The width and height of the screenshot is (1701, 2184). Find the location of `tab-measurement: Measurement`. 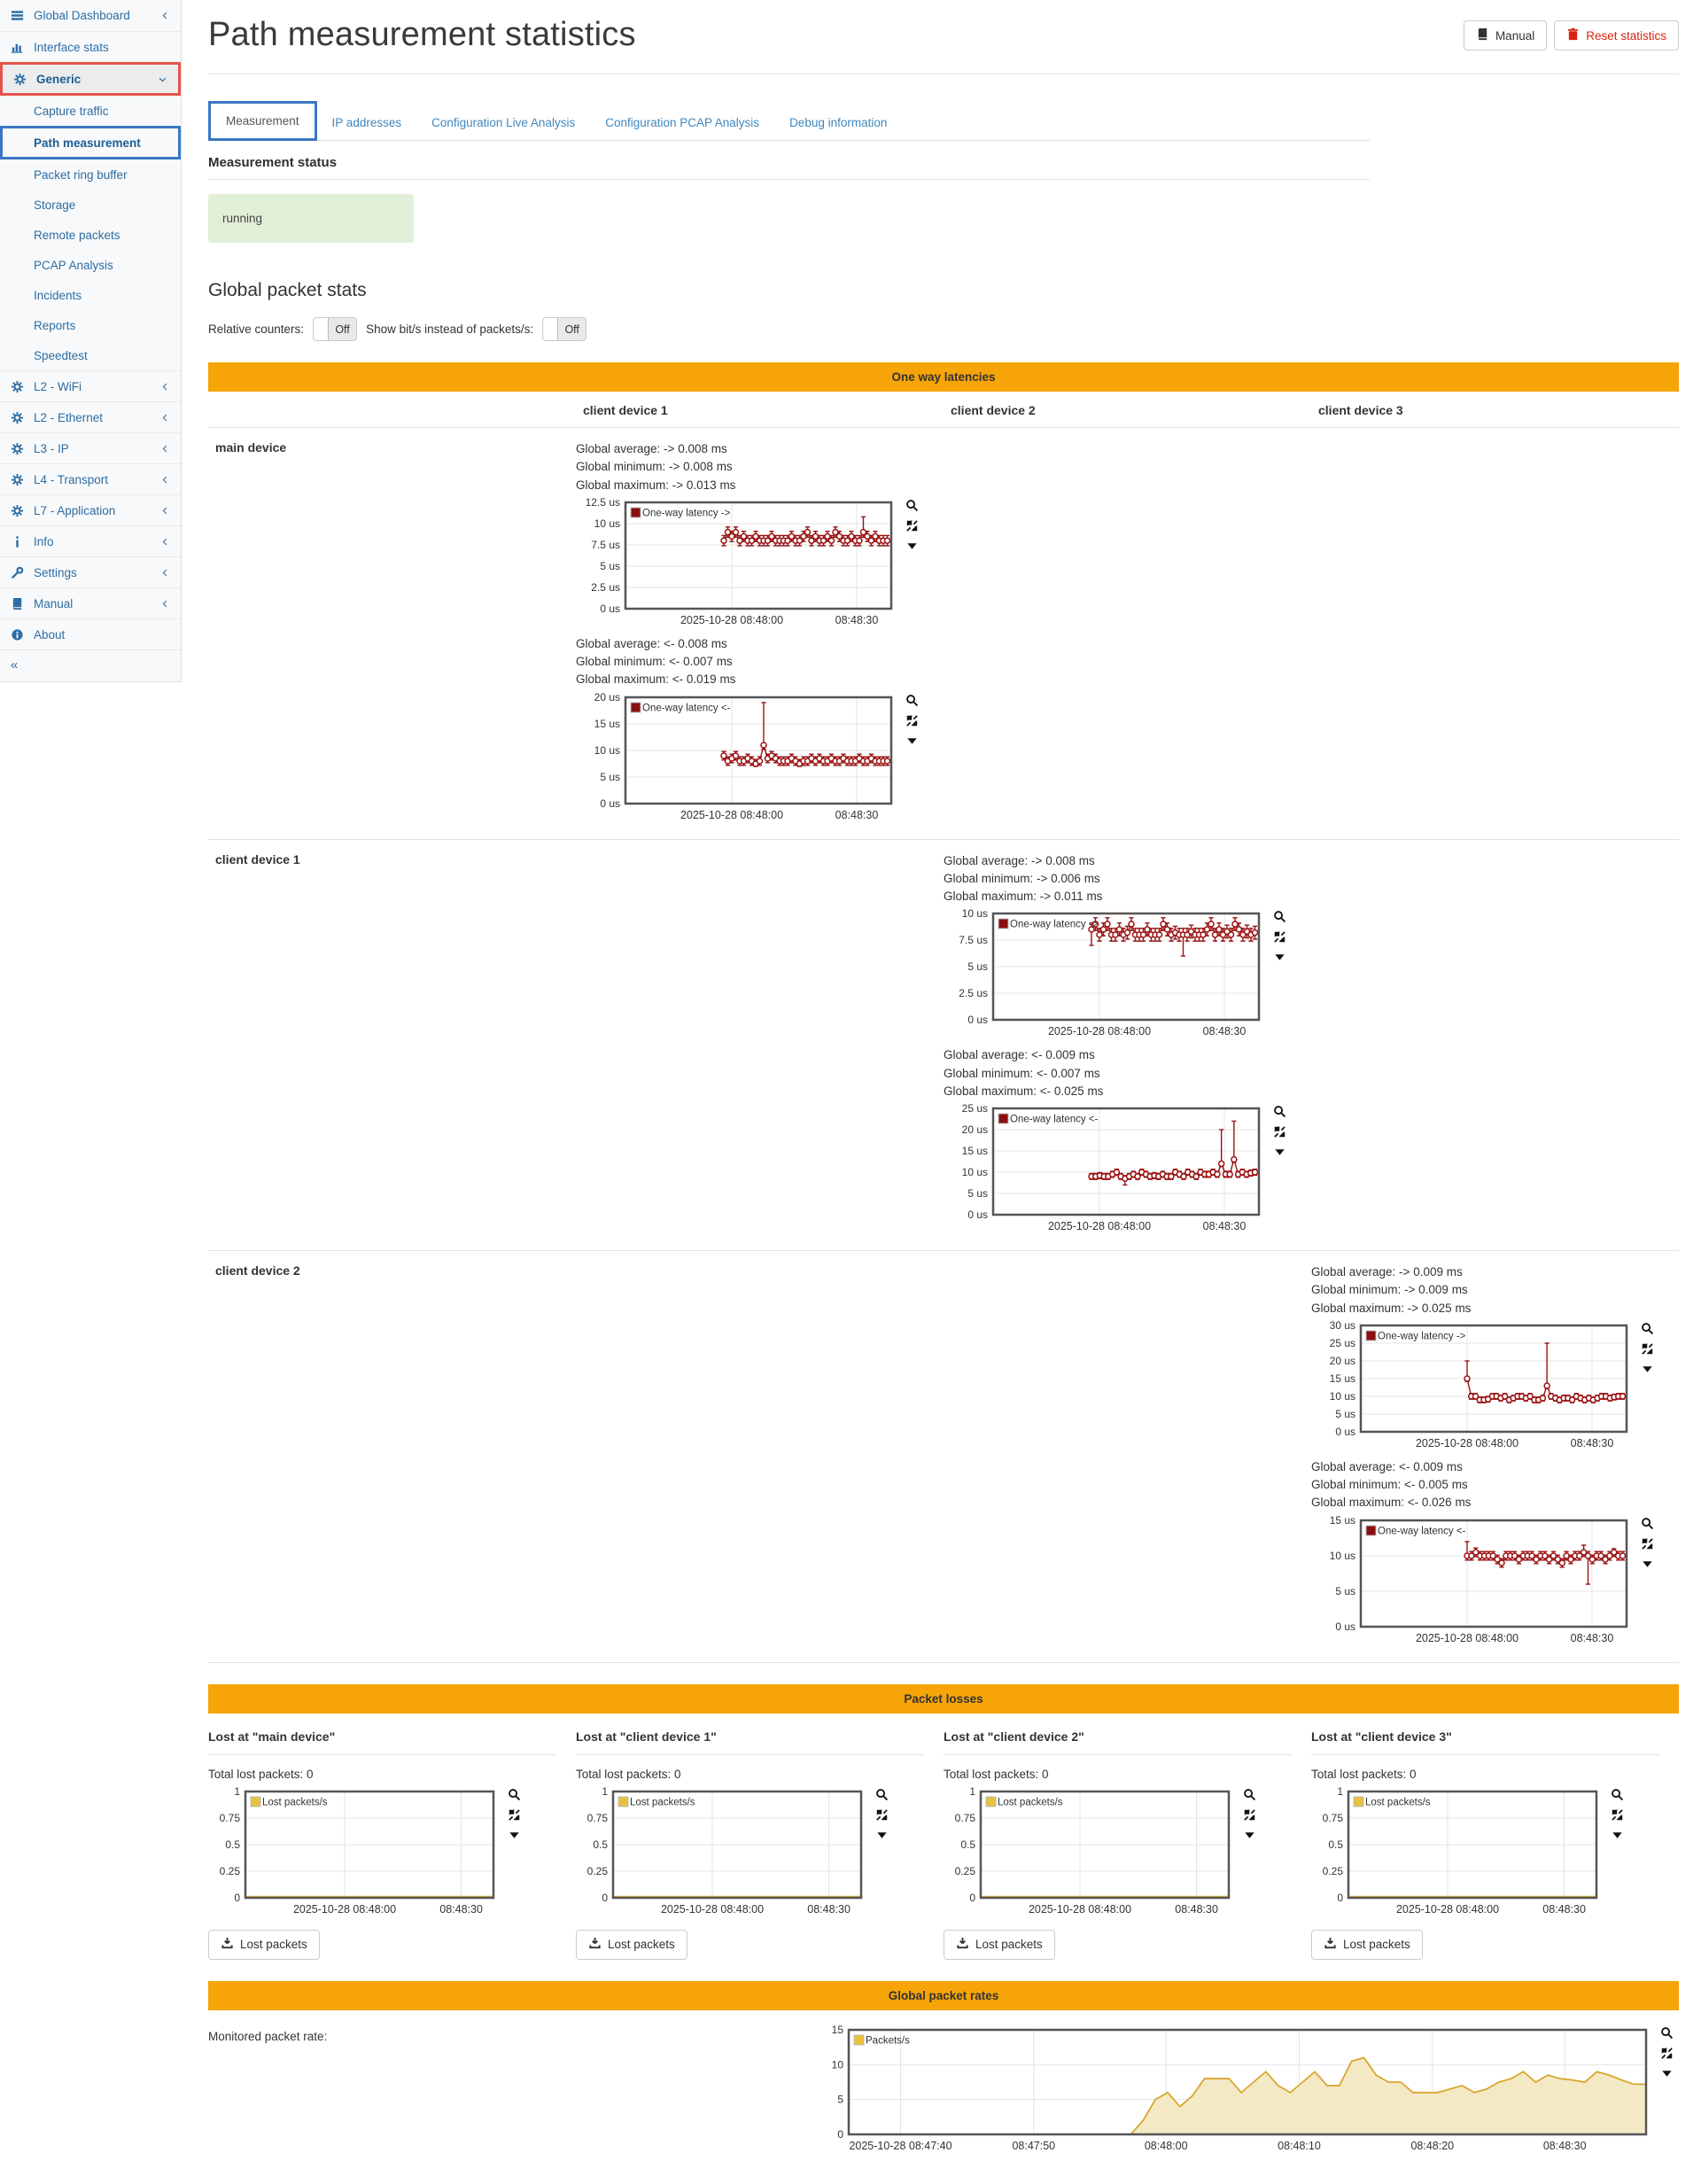

tab-measurement: Measurement is located at coordinates (262, 121).